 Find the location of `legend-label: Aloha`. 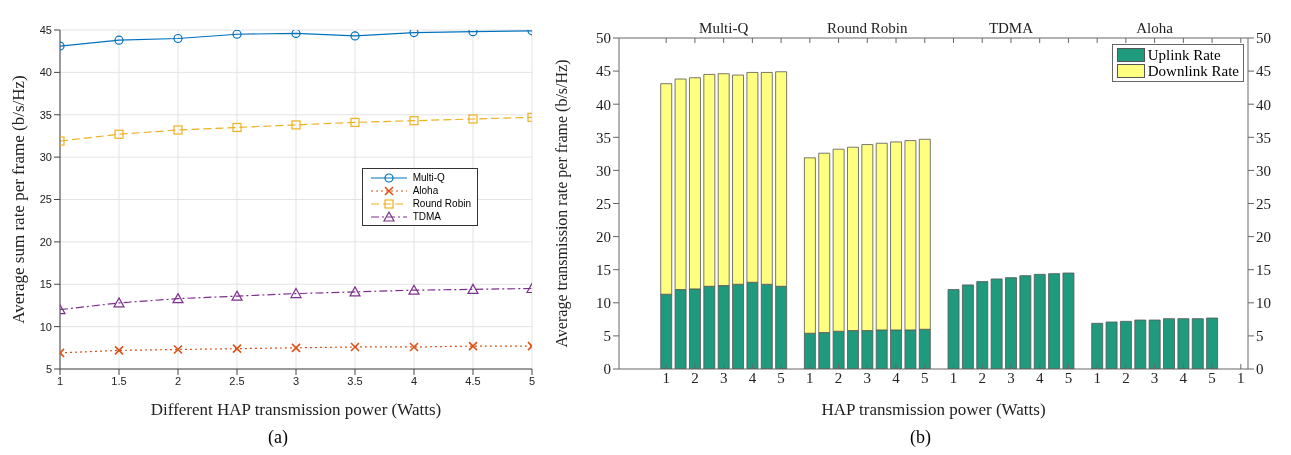

legend-label: Aloha is located at coordinates (425, 190).